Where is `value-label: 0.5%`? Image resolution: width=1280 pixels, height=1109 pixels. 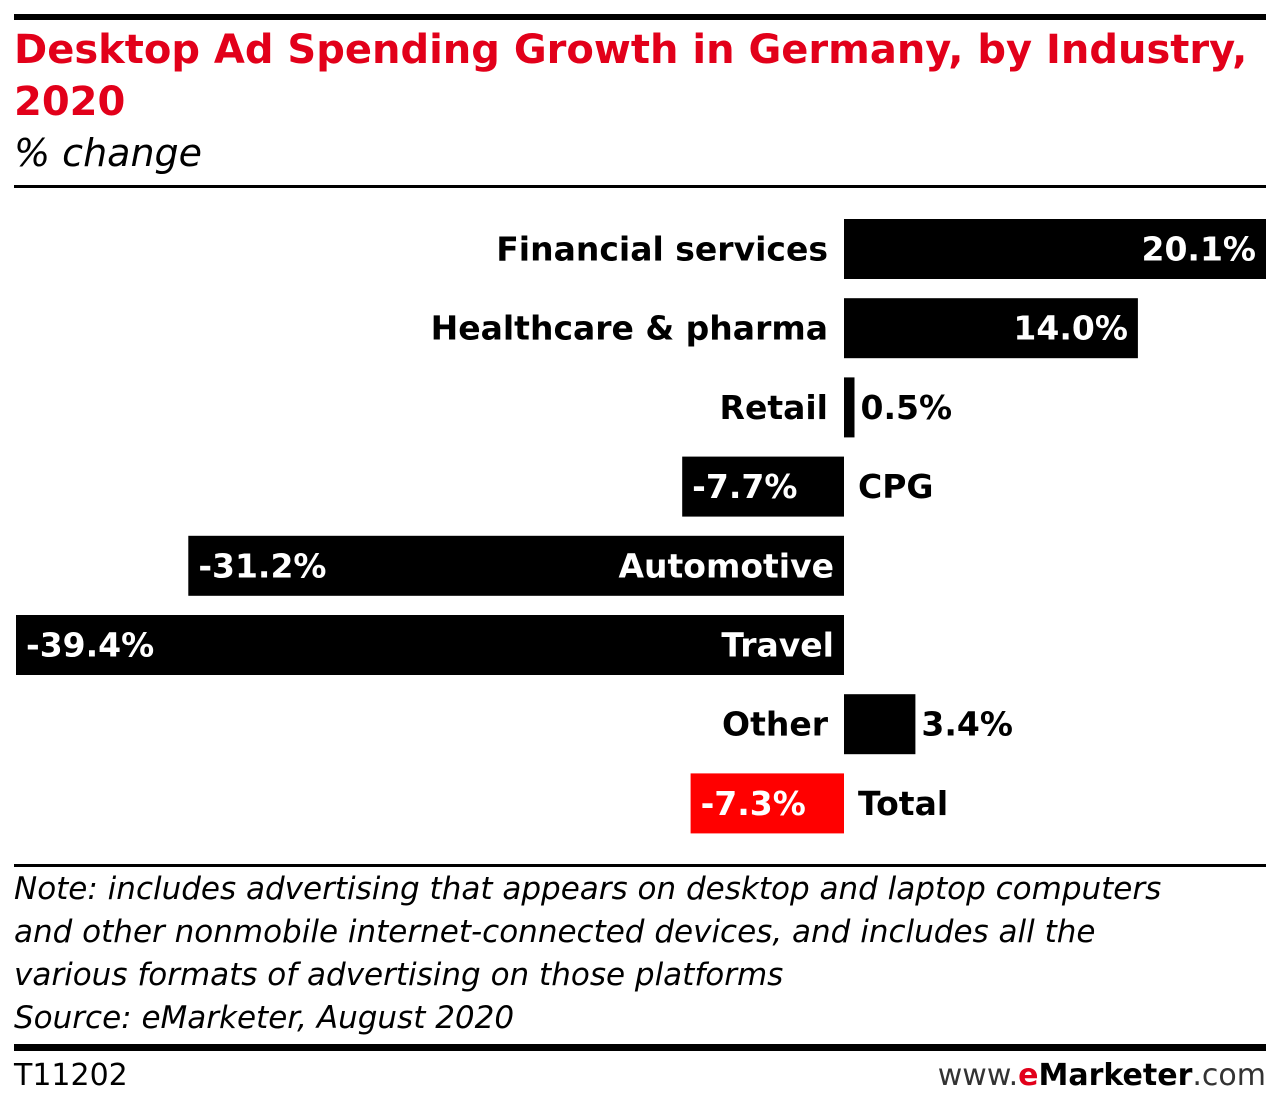 value-label: 0.5% is located at coordinates (906, 407).